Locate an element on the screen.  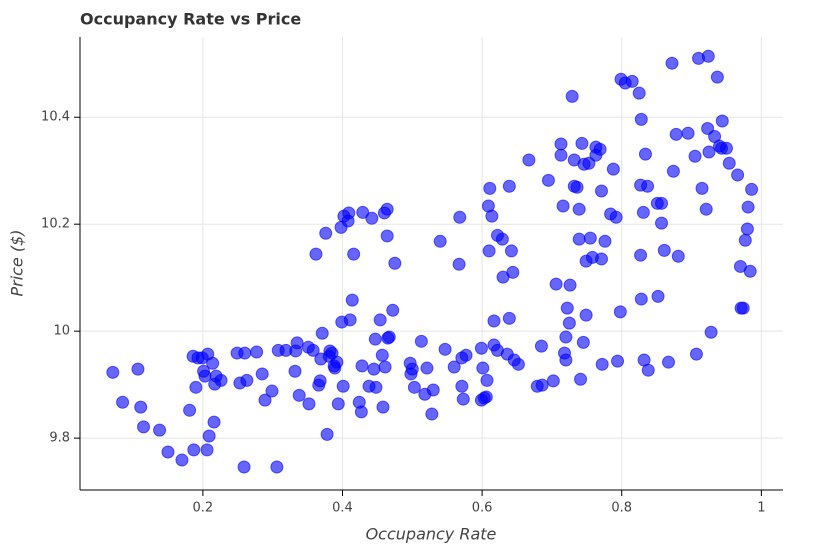
x-axis-label: Occupancy Rate is located at coordinates (431, 534).